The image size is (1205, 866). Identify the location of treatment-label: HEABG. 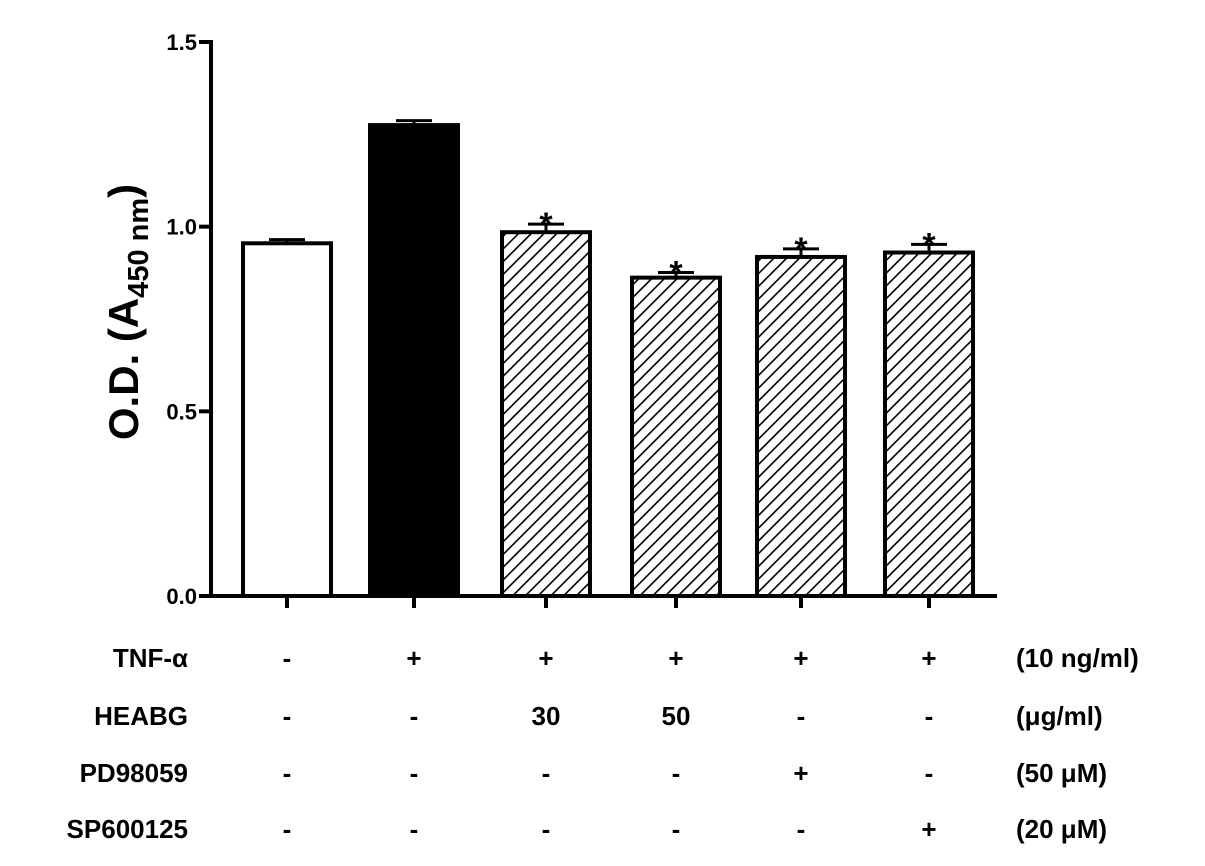
(141, 716).